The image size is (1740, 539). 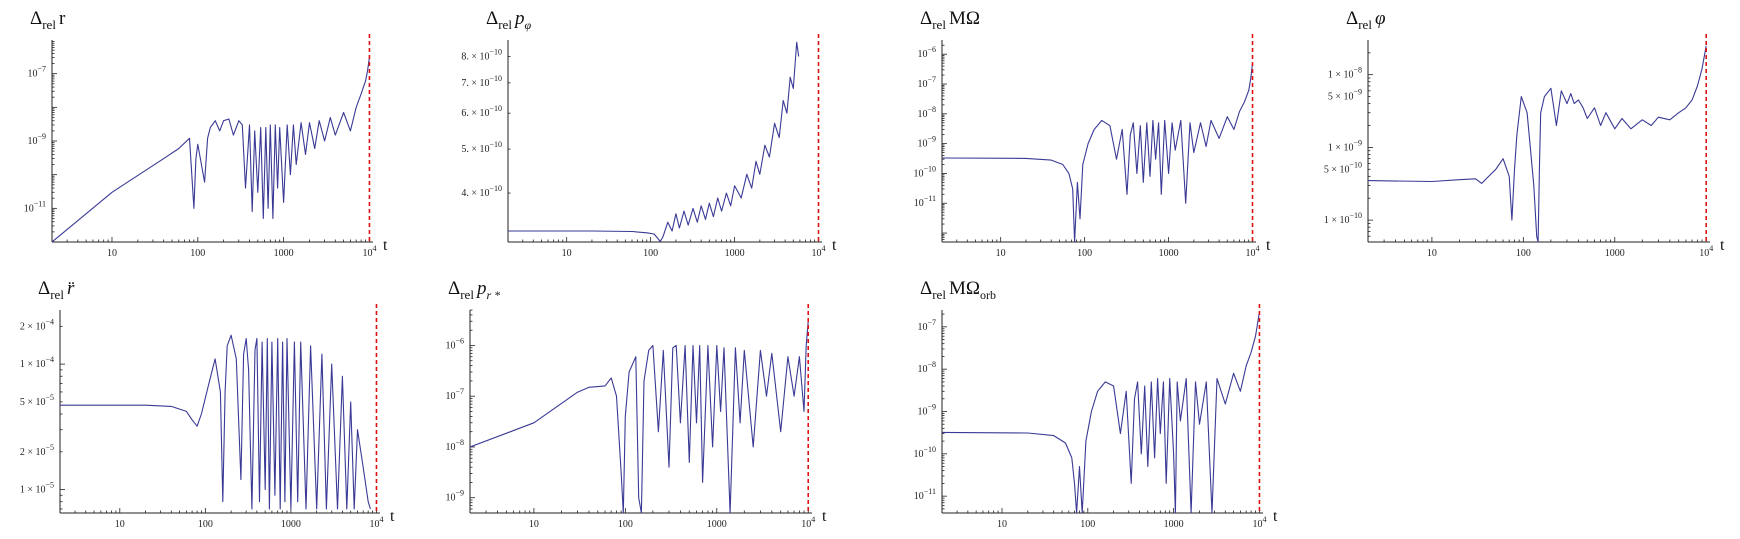 I want to click on y-tick-label: 6. × 10−10, so click(x=481, y=111).